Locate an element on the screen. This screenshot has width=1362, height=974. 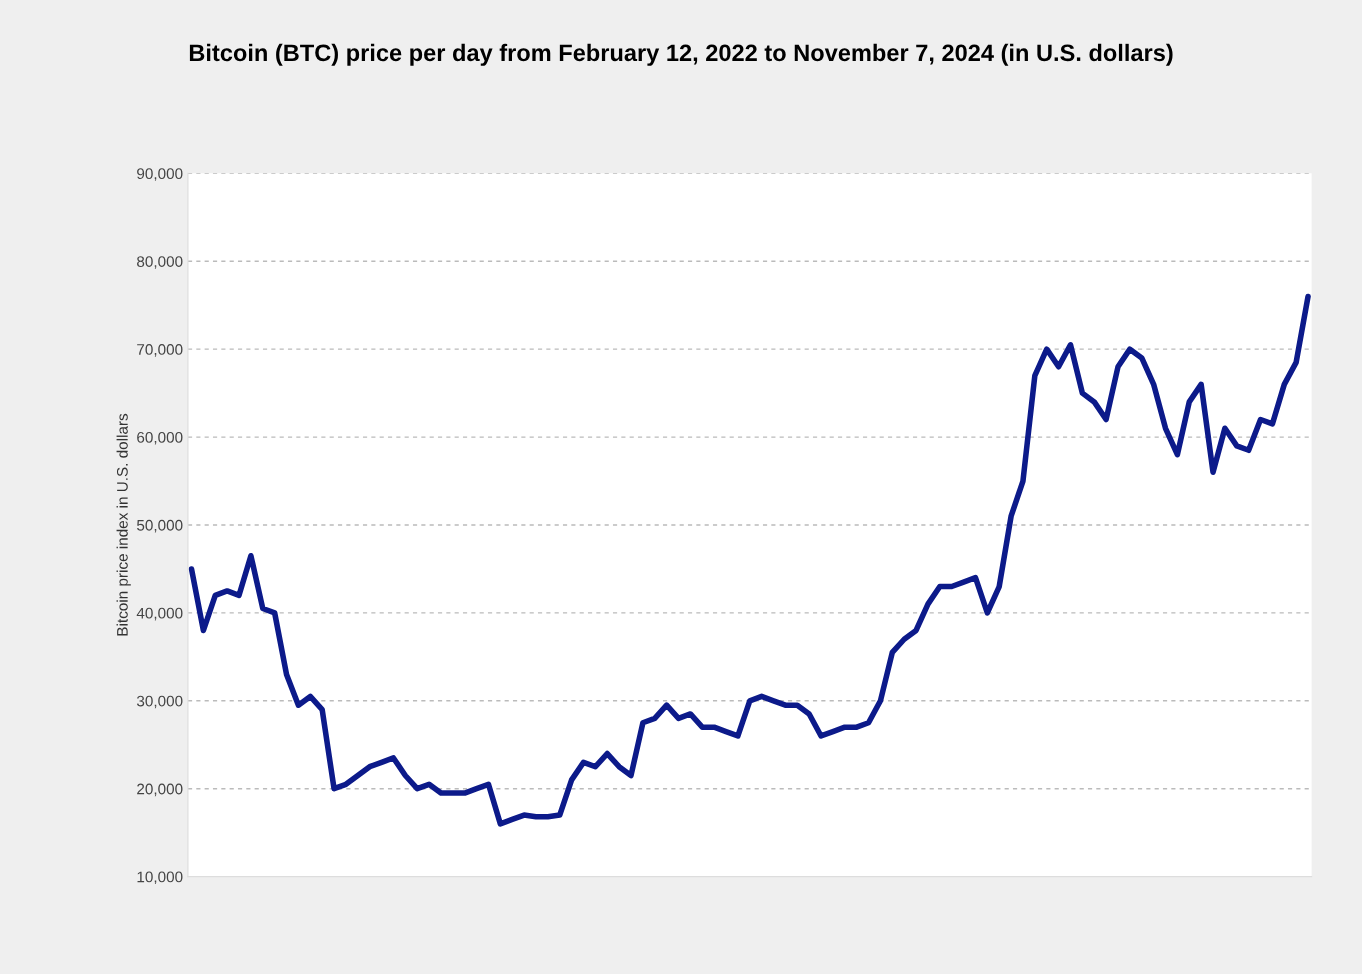
y-tick-label: 70,000 is located at coordinates (160, 350).